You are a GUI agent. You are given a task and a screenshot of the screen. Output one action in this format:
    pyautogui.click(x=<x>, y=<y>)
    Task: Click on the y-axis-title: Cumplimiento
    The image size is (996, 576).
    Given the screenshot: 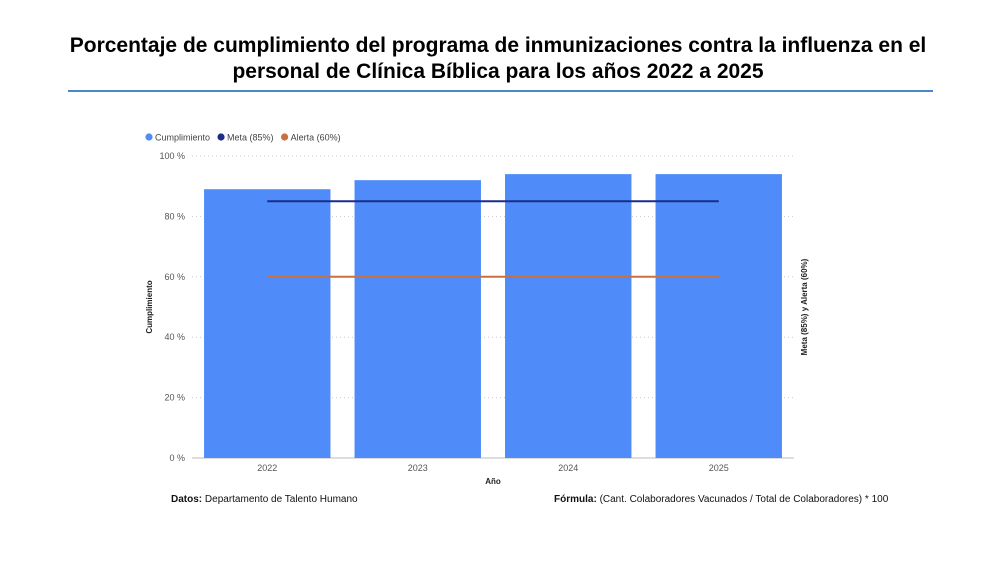 What is the action you would take?
    pyautogui.click(x=149, y=306)
    